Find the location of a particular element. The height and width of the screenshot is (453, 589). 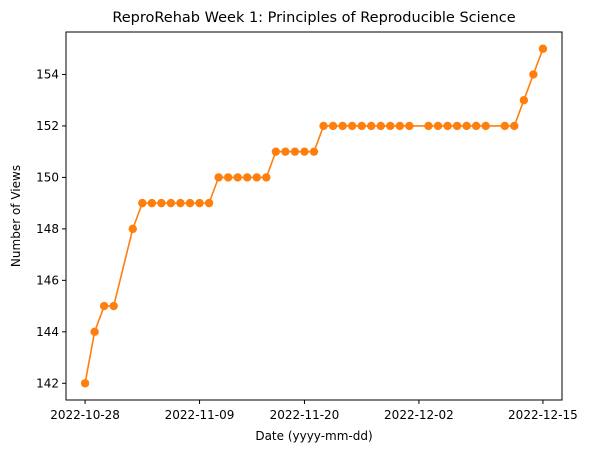

y-tick-label: 154 is located at coordinates (47, 74).